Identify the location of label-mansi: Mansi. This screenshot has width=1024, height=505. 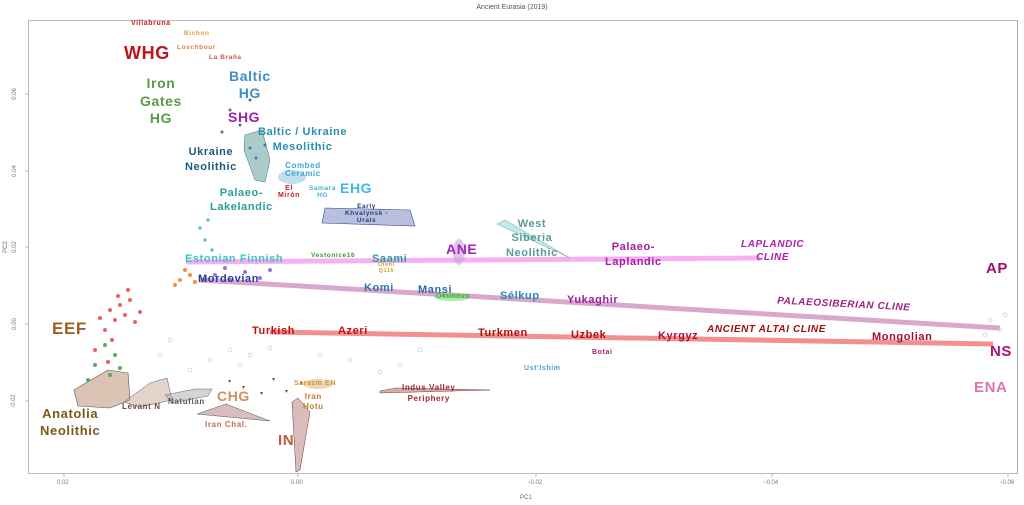
(435, 290).